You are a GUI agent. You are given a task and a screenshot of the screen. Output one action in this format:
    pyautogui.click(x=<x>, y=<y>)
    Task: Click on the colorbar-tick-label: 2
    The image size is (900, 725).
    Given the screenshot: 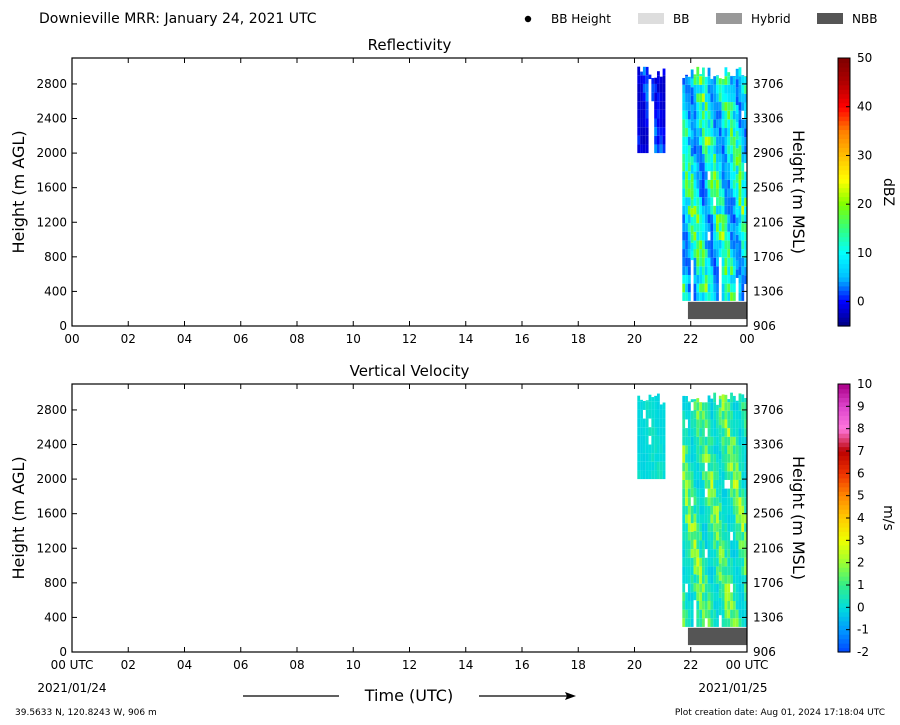 What is the action you would take?
    pyautogui.click(x=861, y=563)
    